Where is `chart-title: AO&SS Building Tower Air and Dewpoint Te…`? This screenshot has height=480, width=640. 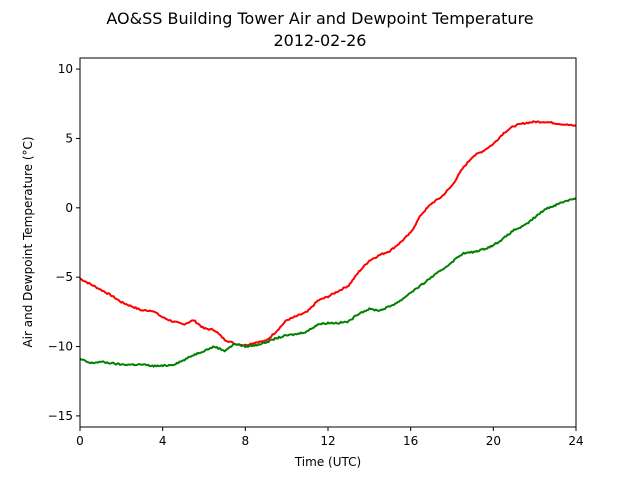 chart-title: AO&SS Building Tower Air and Dewpoint Te… is located at coordinates (319, 18).